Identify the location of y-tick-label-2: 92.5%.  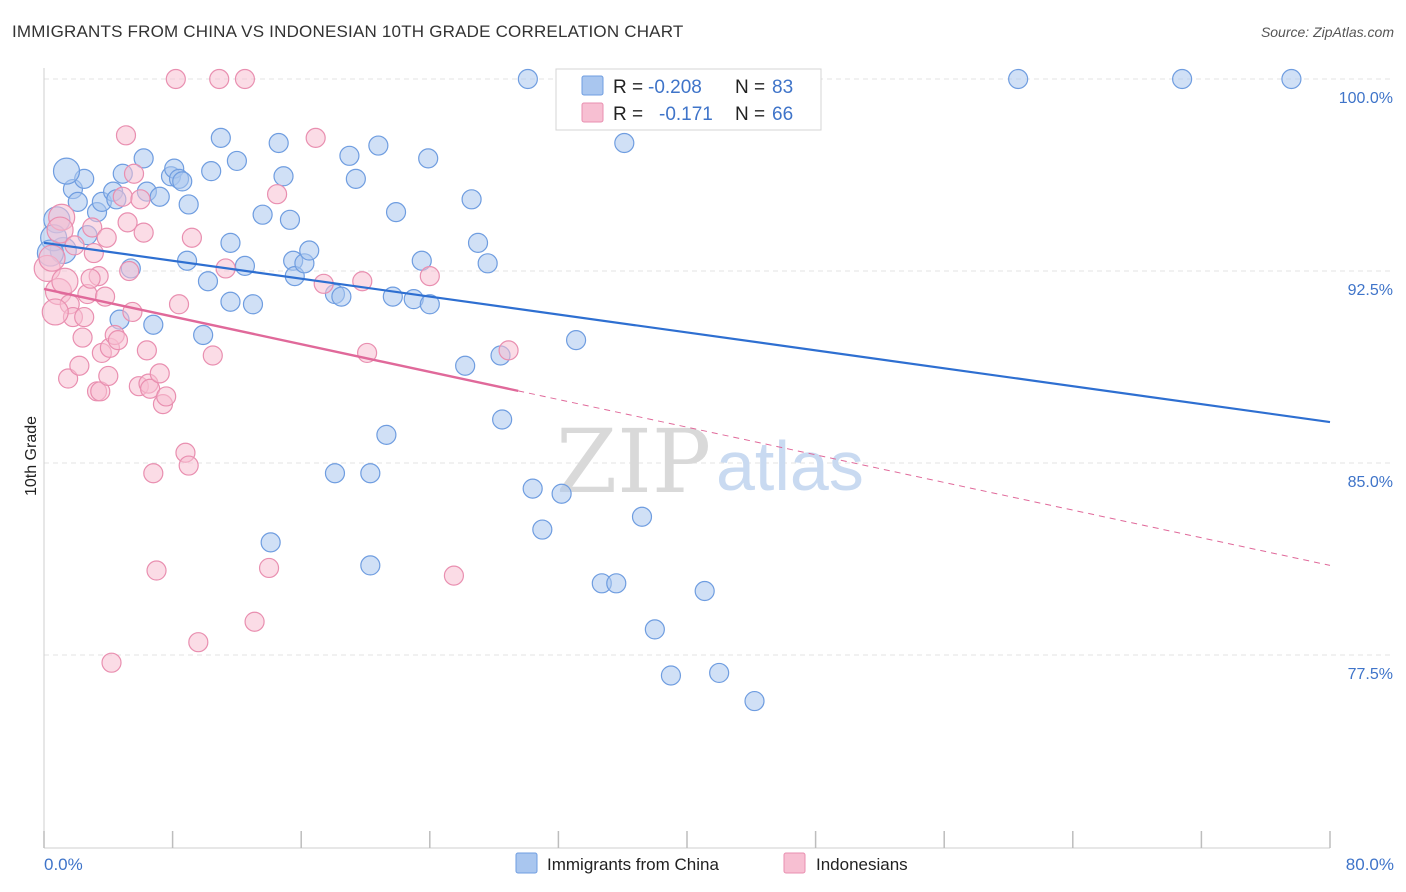
(1370, 290).